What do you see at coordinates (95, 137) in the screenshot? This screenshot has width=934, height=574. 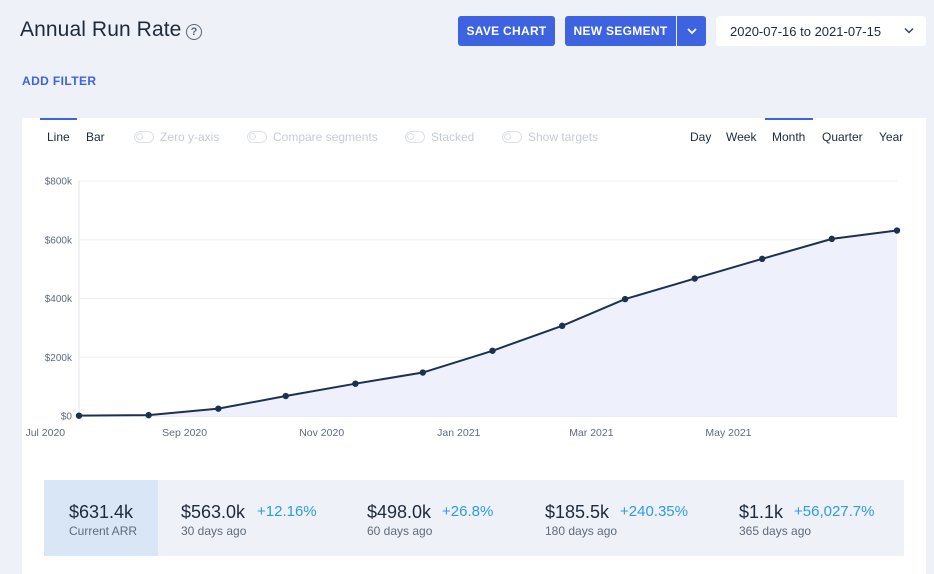 I see `tab-bar: Bar` at bounding box center [95, 137].